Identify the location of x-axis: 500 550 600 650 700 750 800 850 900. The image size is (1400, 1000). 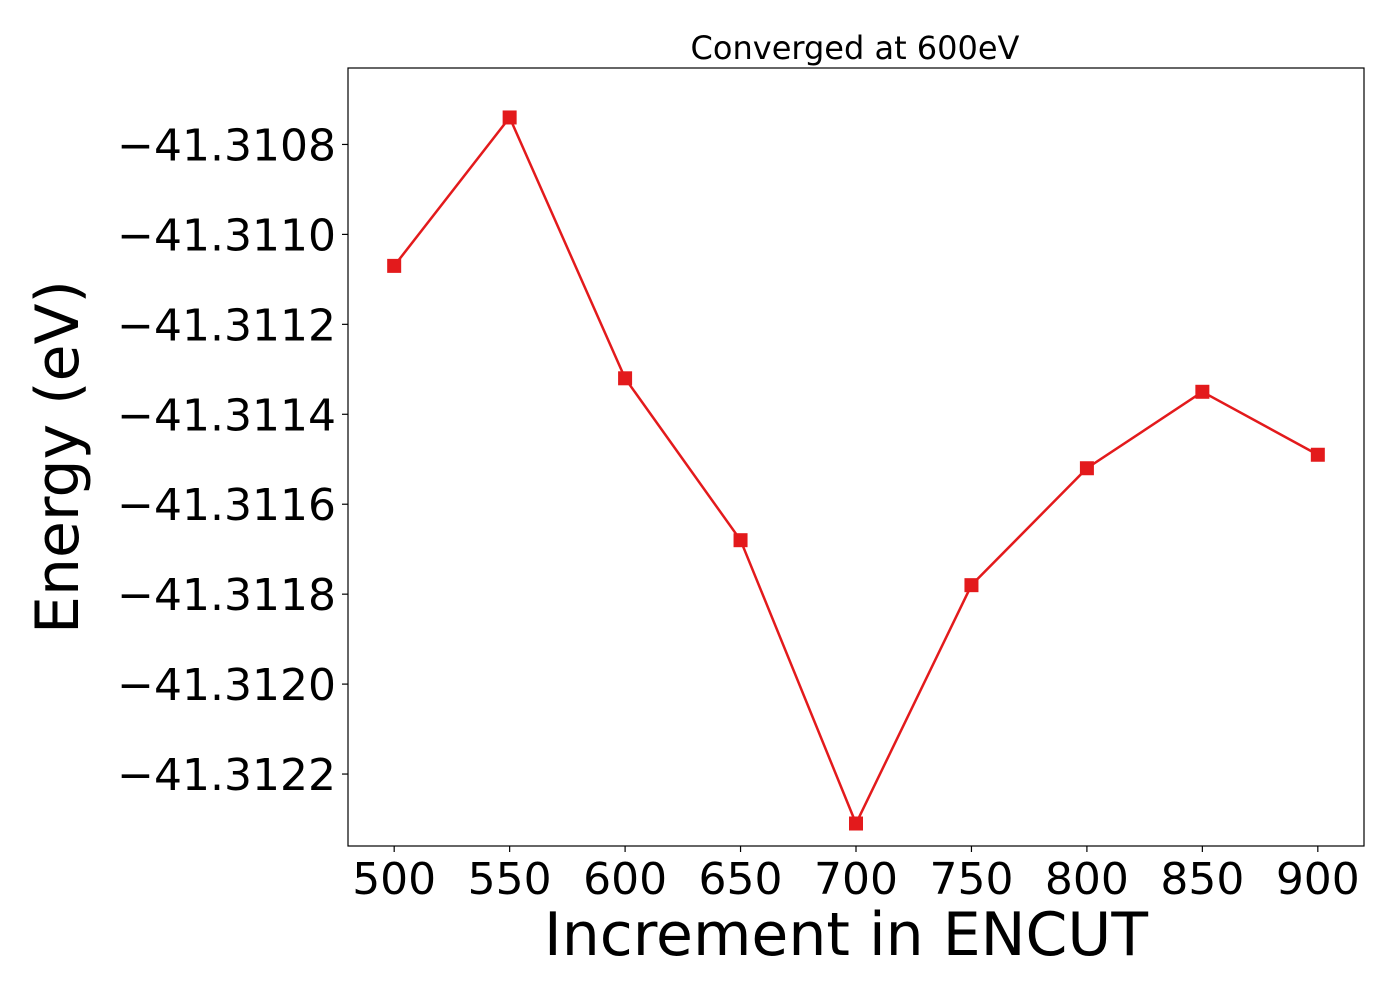
(856, 875).